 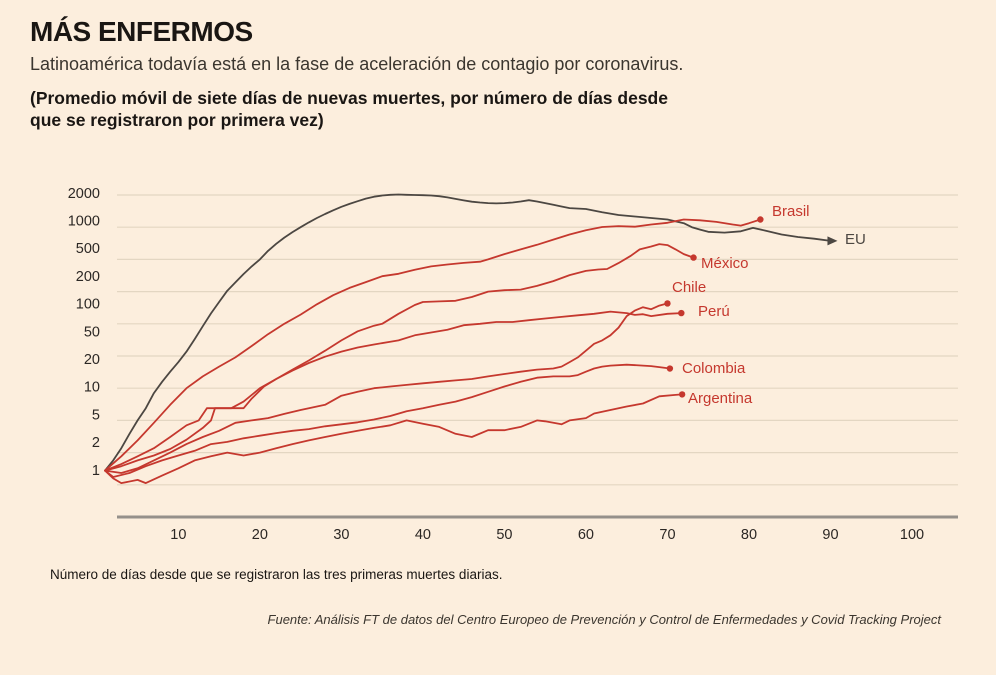 I want to click on x-tick-label-100: 100, so click(x=912, y=535).